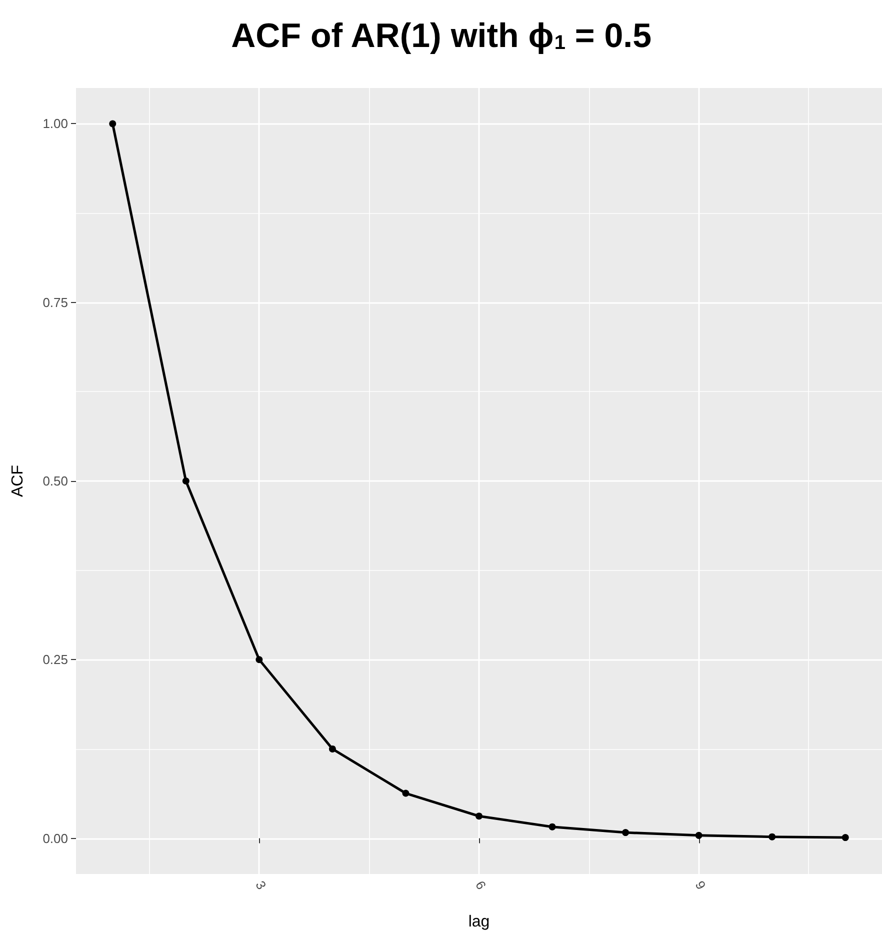 The image size is (882, 935). Describe the element at coordinates (481, 885) in the screenshot. I see `x-tick-label: 6` at that location.